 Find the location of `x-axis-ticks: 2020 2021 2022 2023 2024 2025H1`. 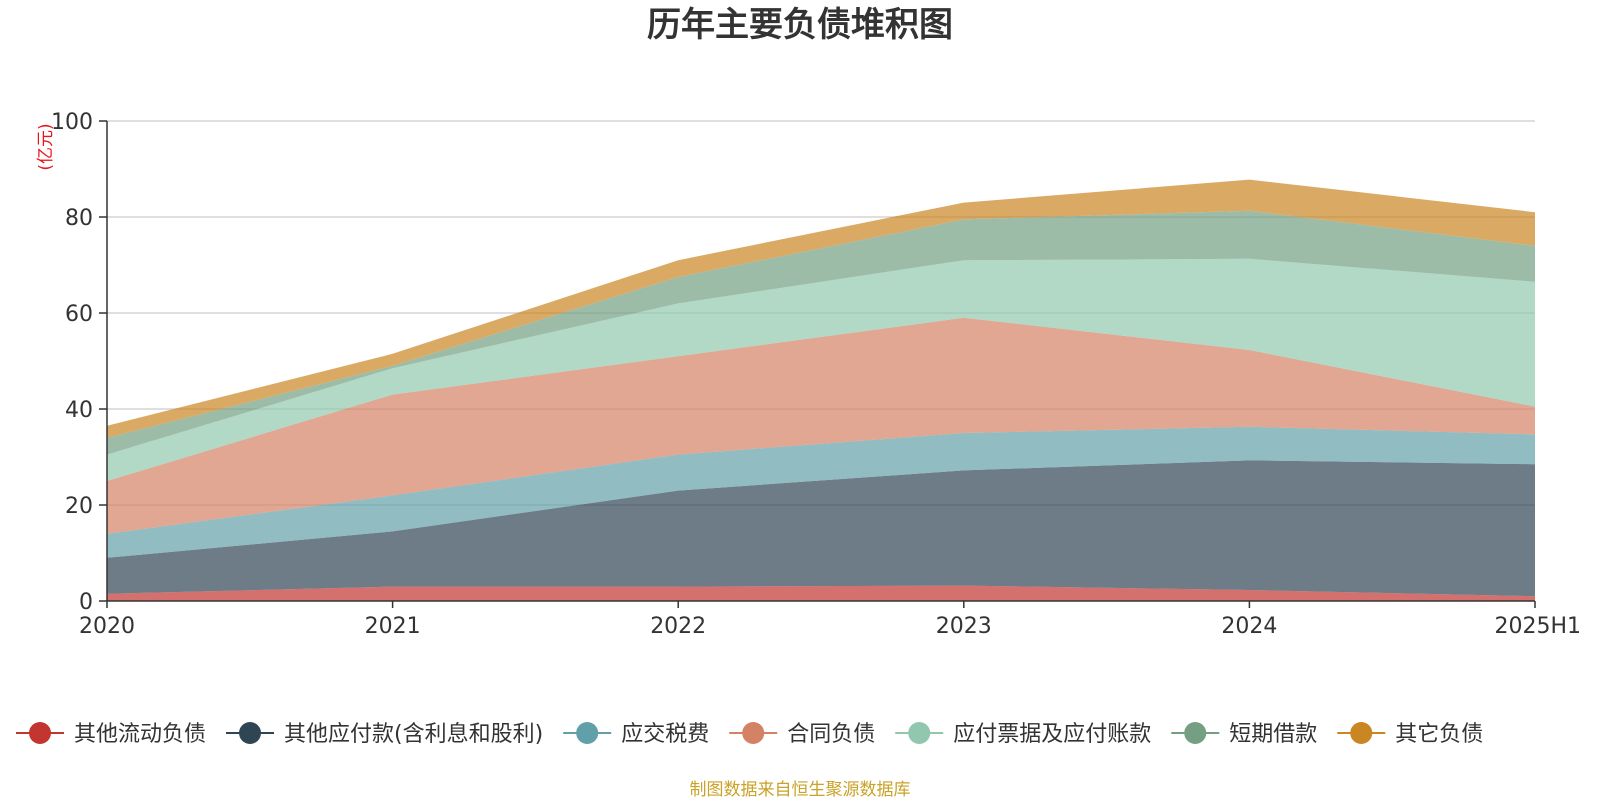

x-axis-ticks: 2020 2021 2022 2023 2024 2025H1 is located at coordinates (830, 620).